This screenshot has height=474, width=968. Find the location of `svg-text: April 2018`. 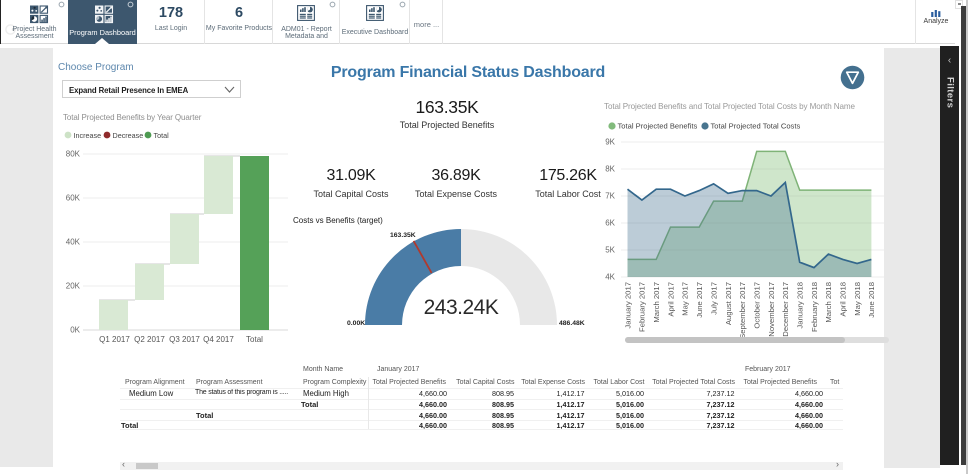

svg-text: April 2018 is located at coordinates (843, 299).